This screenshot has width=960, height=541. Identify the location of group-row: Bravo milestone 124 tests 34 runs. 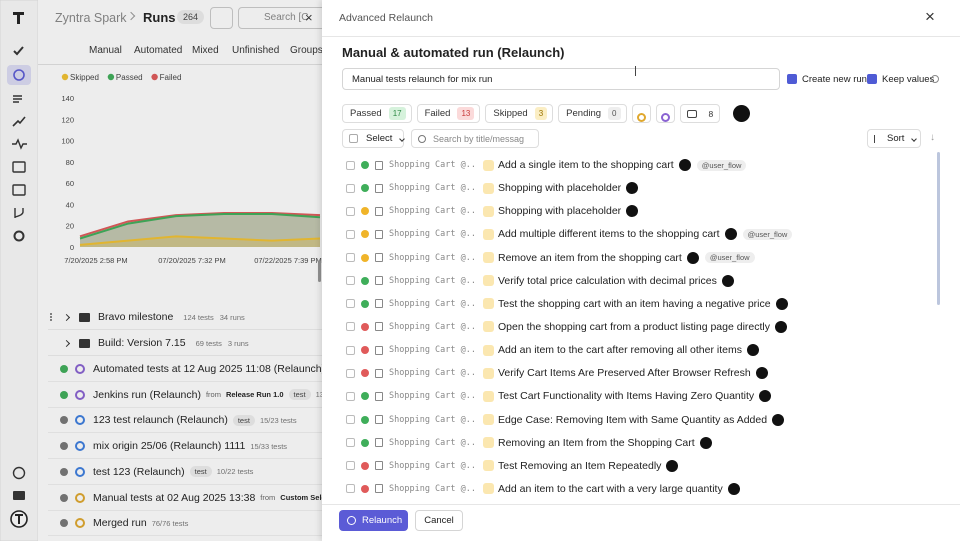
(185, 317).